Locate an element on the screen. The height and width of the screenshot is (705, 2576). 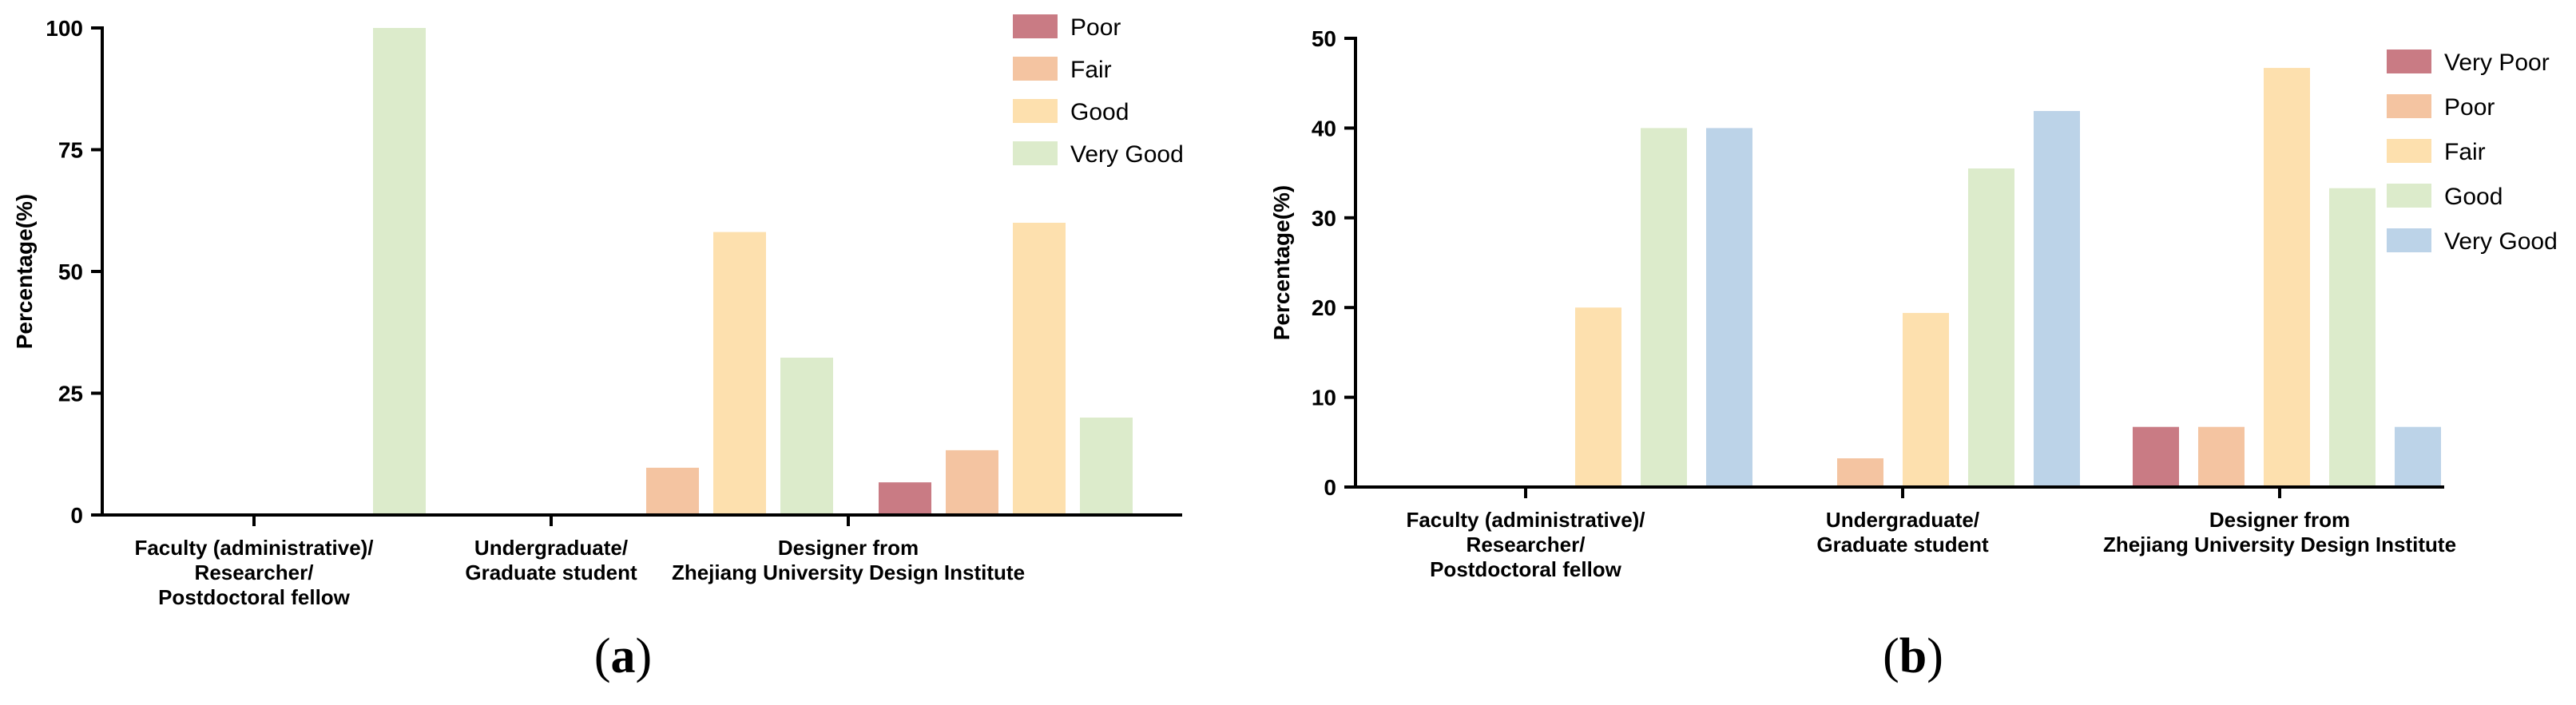
bar-a-c2-very-good is located at coordinates (1106, 466).